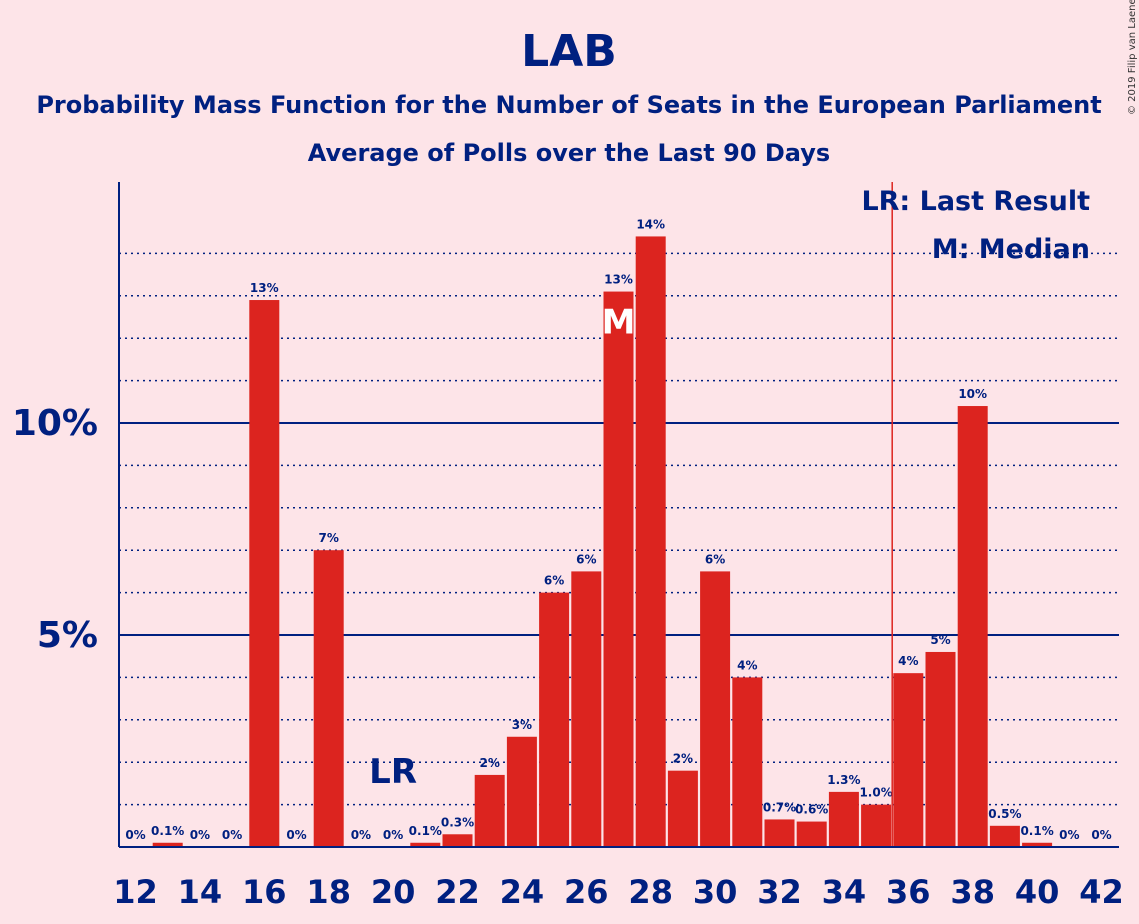 This screenshot has width=1139, height=924. I want to click on y-tick-label: 5%, so click(67, 635).